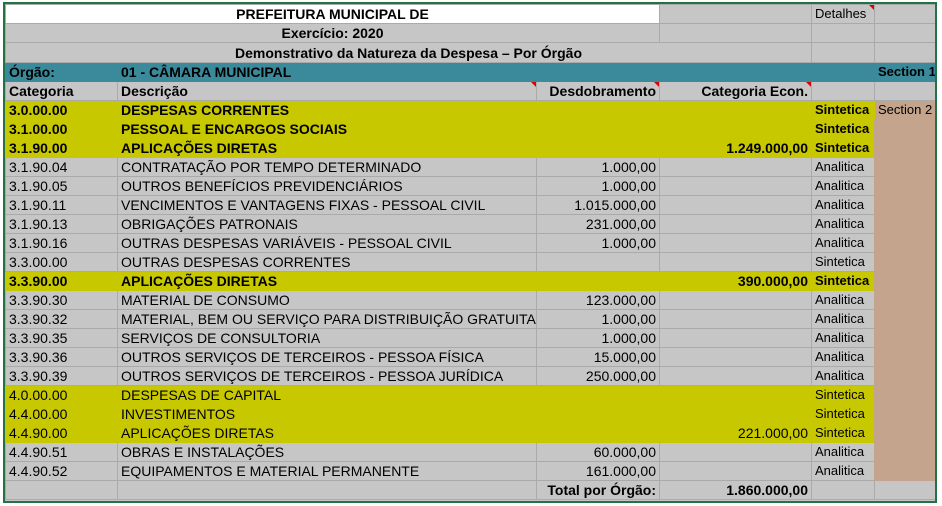  Describe the element at coordinates (61, 433) in the screenshot. I see `categoria-cell: 4.4.90.00` at that location.